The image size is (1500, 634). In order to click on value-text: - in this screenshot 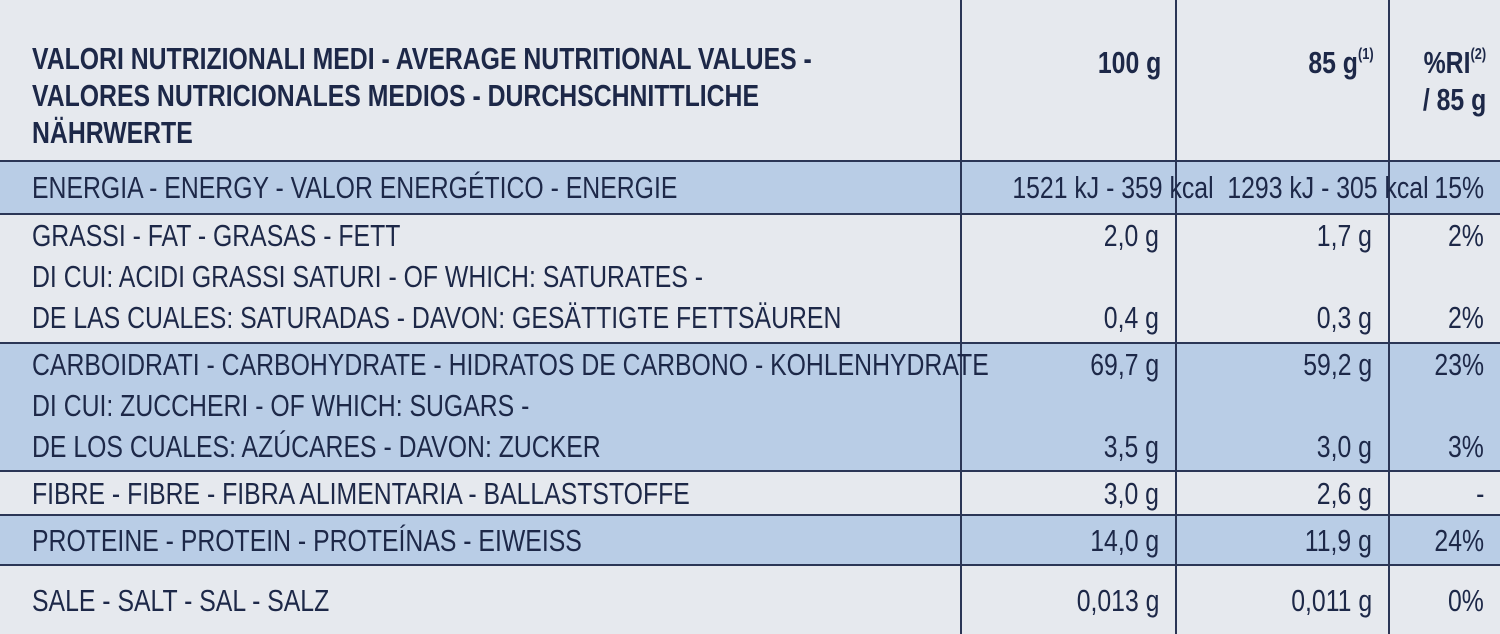, I will do `click(1479, 493)`.